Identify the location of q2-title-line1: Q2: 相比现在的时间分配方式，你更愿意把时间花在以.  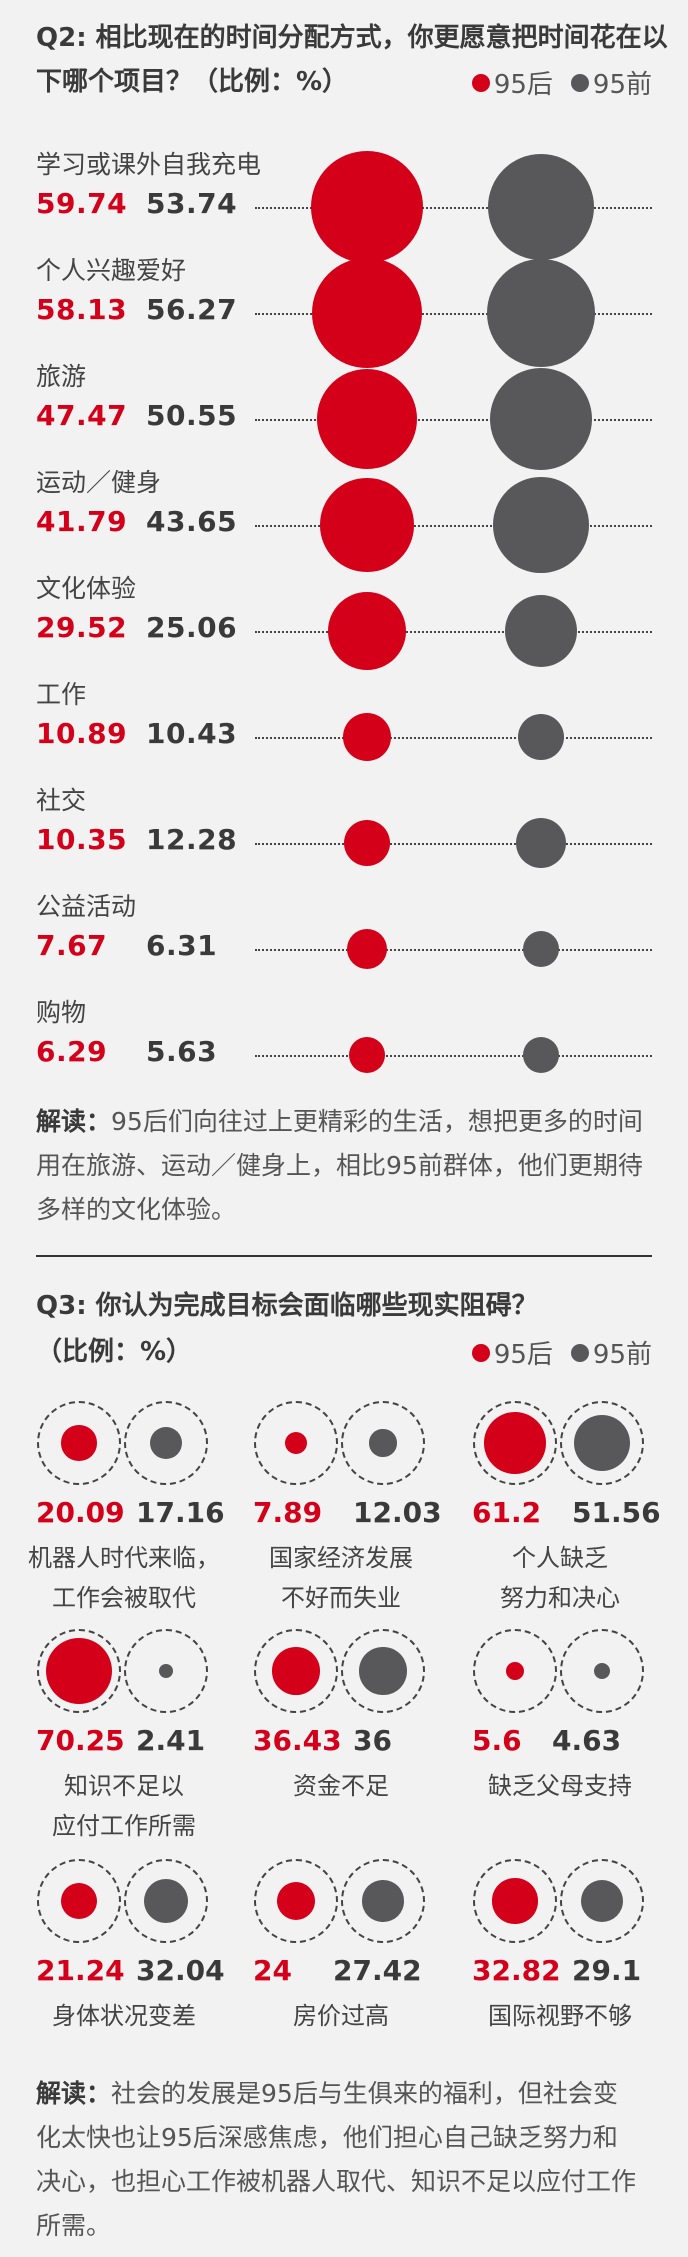
(352, 38).